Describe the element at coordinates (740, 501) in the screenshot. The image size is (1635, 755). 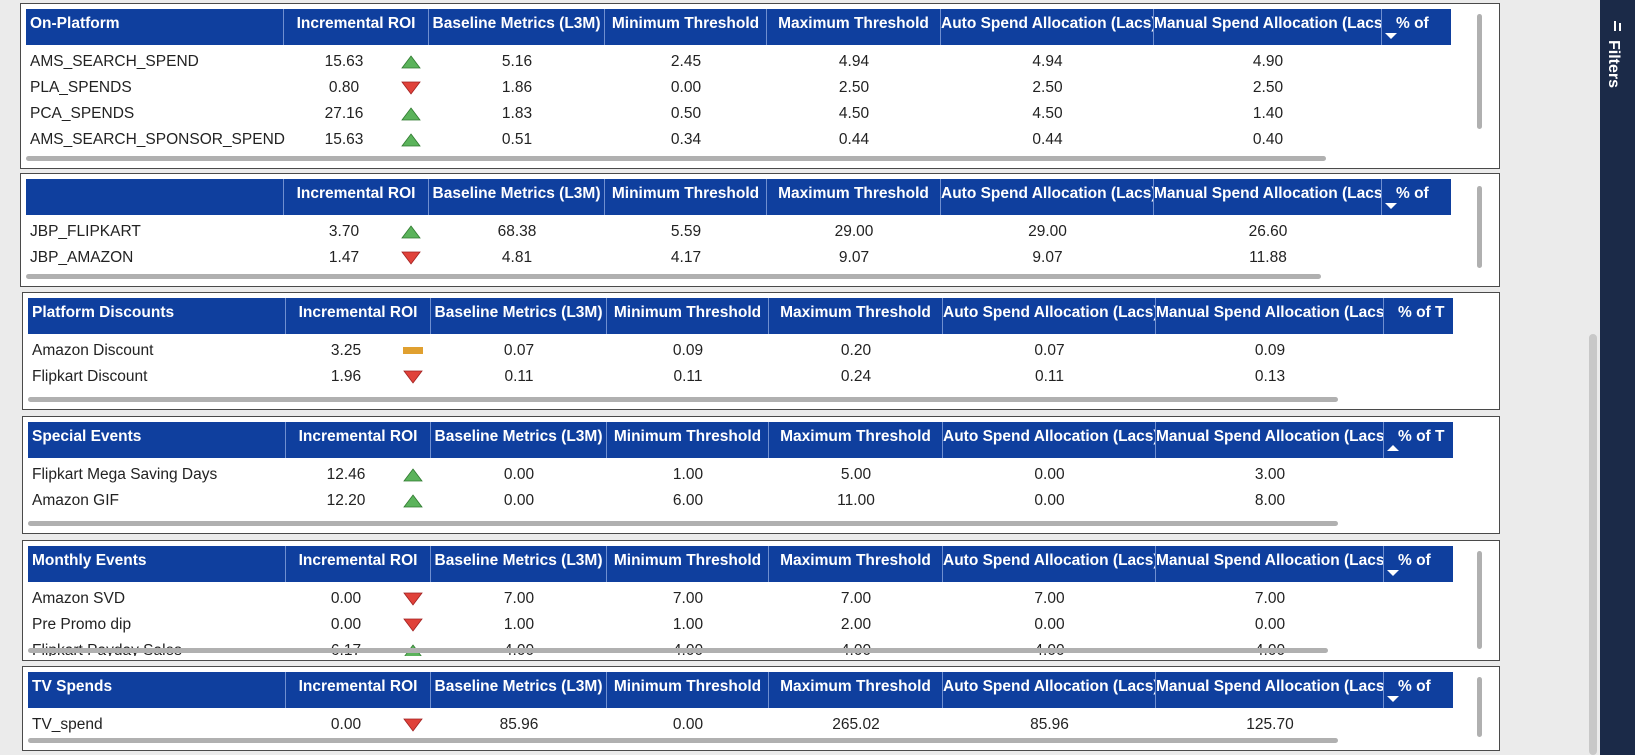
I see `table-row: Amazon GIF 12.20 0.00 6.00 11.00 0.00 8.00` at that location.